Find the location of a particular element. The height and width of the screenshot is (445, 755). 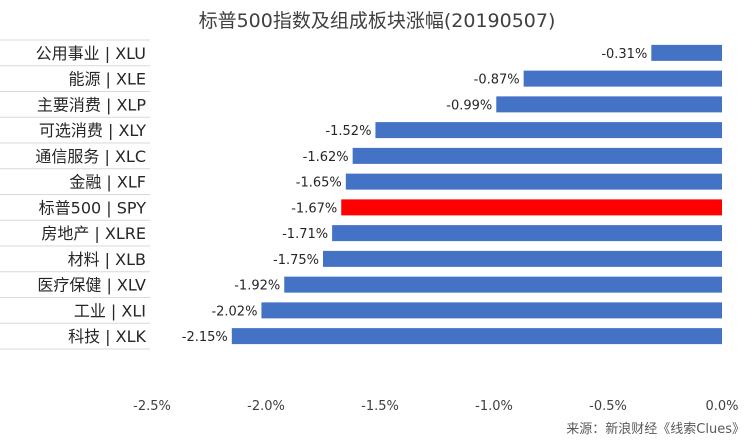

x-tick-label: -1.0% is located at coordinates (494, 406).